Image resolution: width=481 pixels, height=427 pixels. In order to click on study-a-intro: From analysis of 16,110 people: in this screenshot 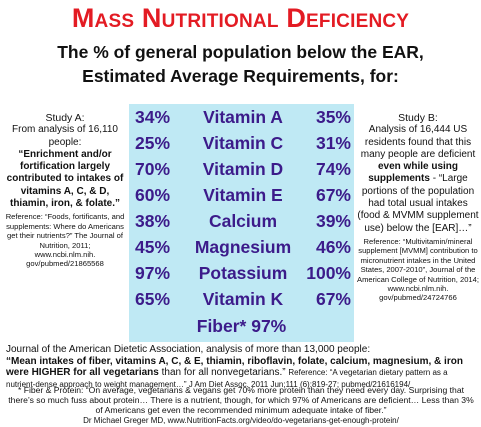, I will do `click(65, 136)`.